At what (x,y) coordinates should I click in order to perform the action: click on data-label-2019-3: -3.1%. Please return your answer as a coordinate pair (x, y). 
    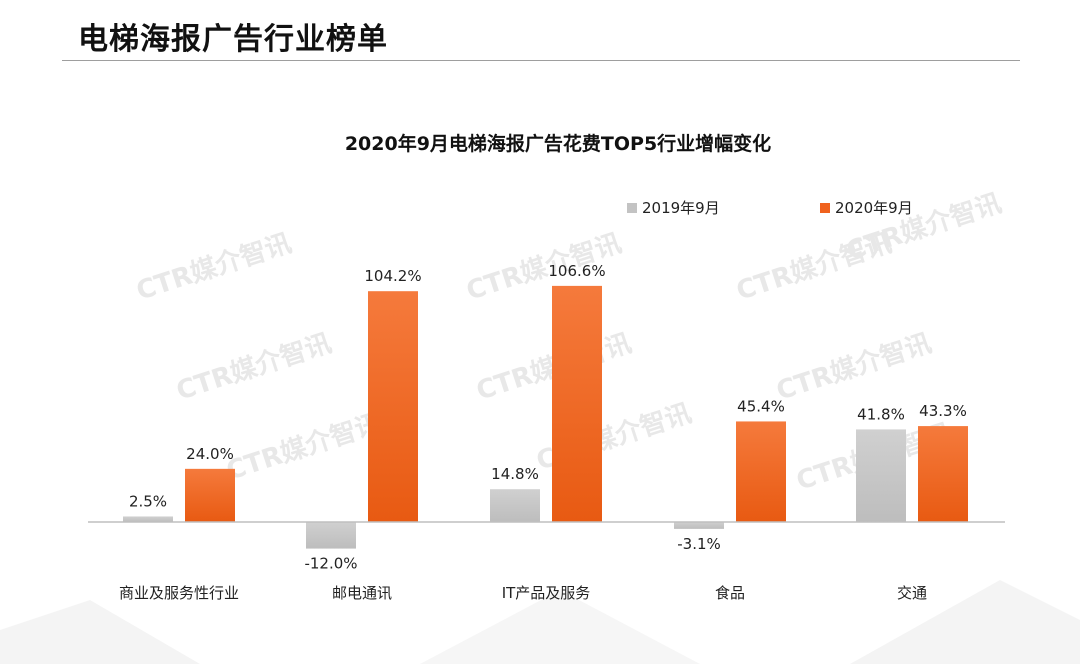
    Looking at the image, I should click on (699, 544).